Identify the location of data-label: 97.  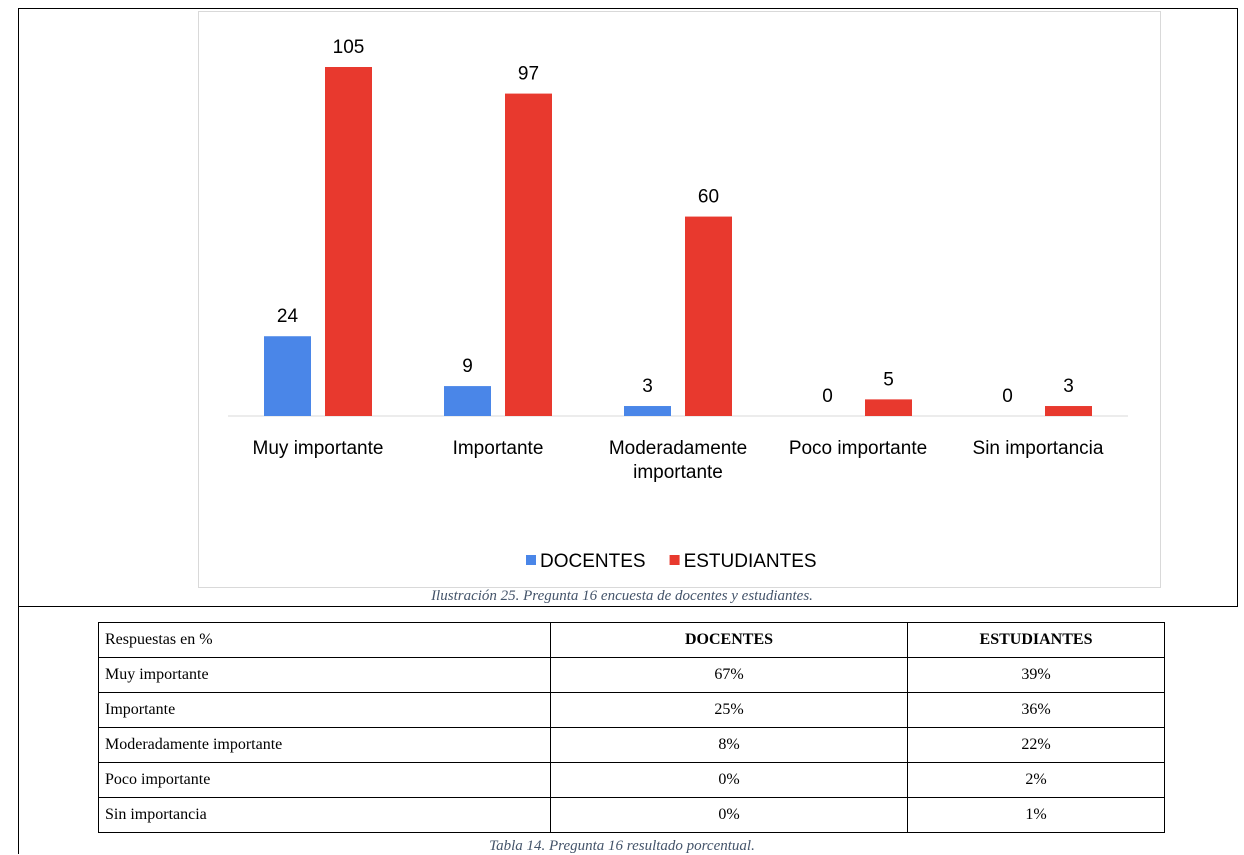
(528, 74).